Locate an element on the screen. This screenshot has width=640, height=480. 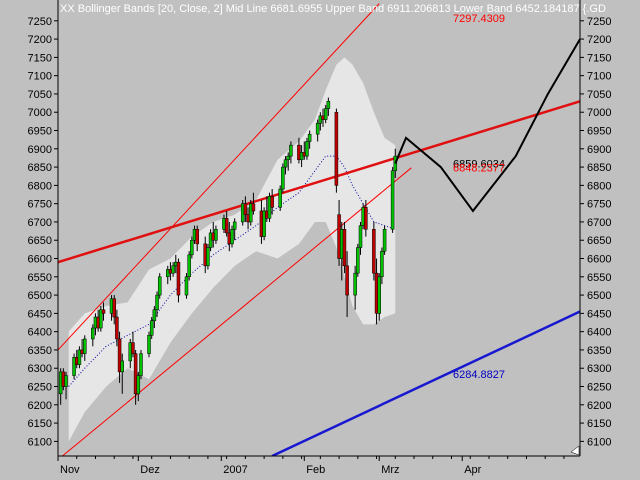
right-tick-label: 7250 is located at coordinates (599, 22).